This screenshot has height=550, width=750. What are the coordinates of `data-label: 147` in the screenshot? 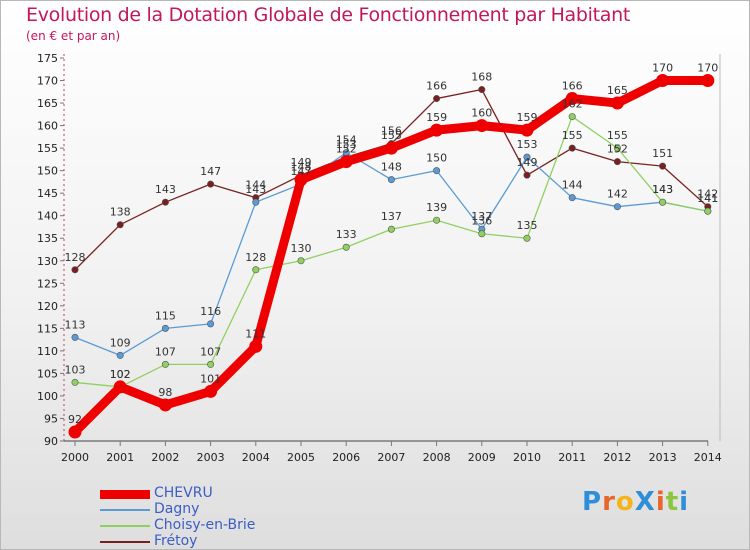 It's located at (210, 171).